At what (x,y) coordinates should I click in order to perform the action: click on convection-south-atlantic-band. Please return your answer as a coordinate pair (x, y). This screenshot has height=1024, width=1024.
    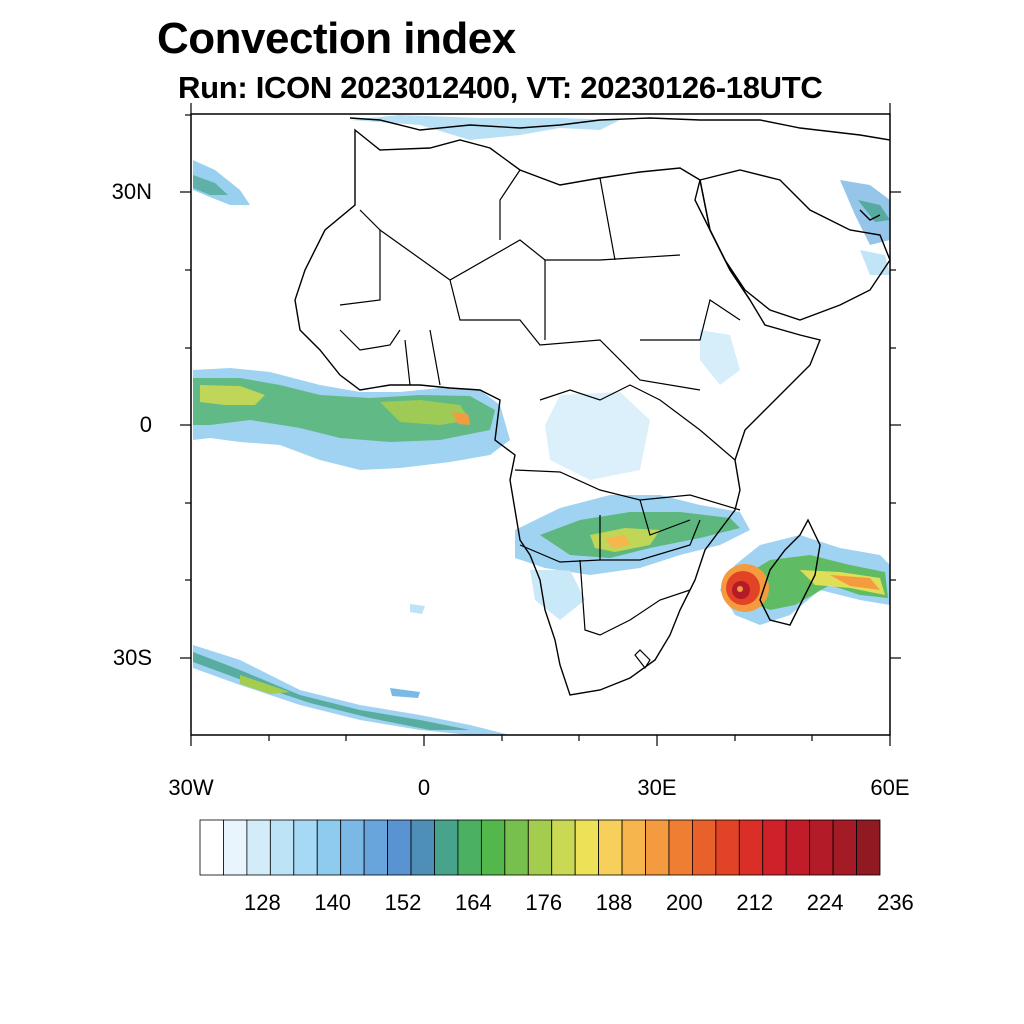
    Looking at the image, I should click on (351, 690).